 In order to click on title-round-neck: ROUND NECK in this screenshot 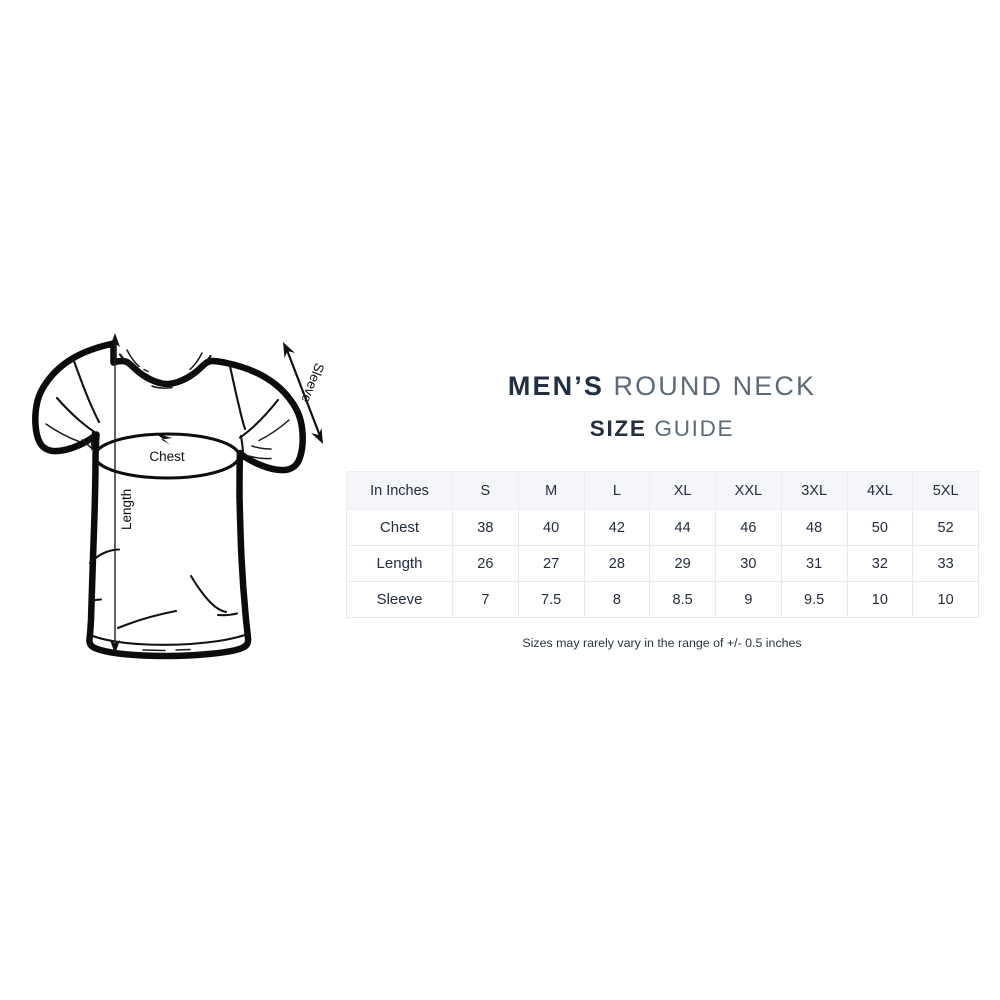, I will do `click(715, 386)`.